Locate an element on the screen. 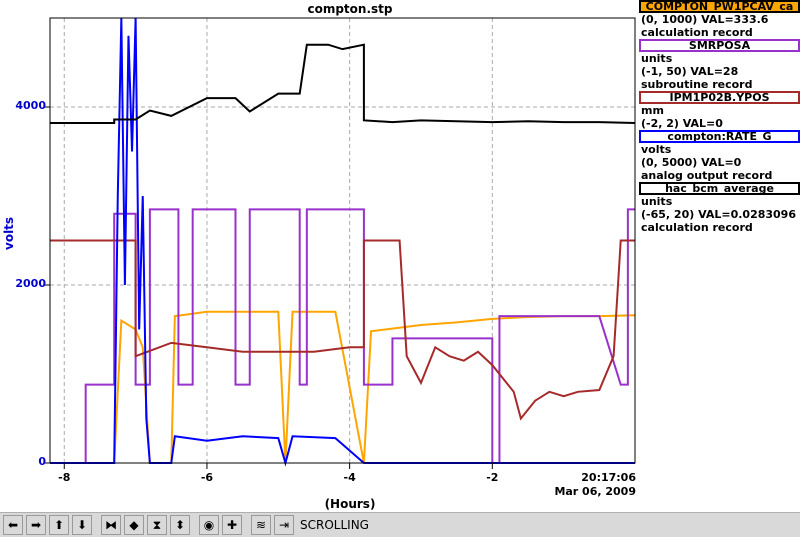 This screenshot has height=537, width=800. arrow-down-button: ⬇ is located at coordinates (82, 525).